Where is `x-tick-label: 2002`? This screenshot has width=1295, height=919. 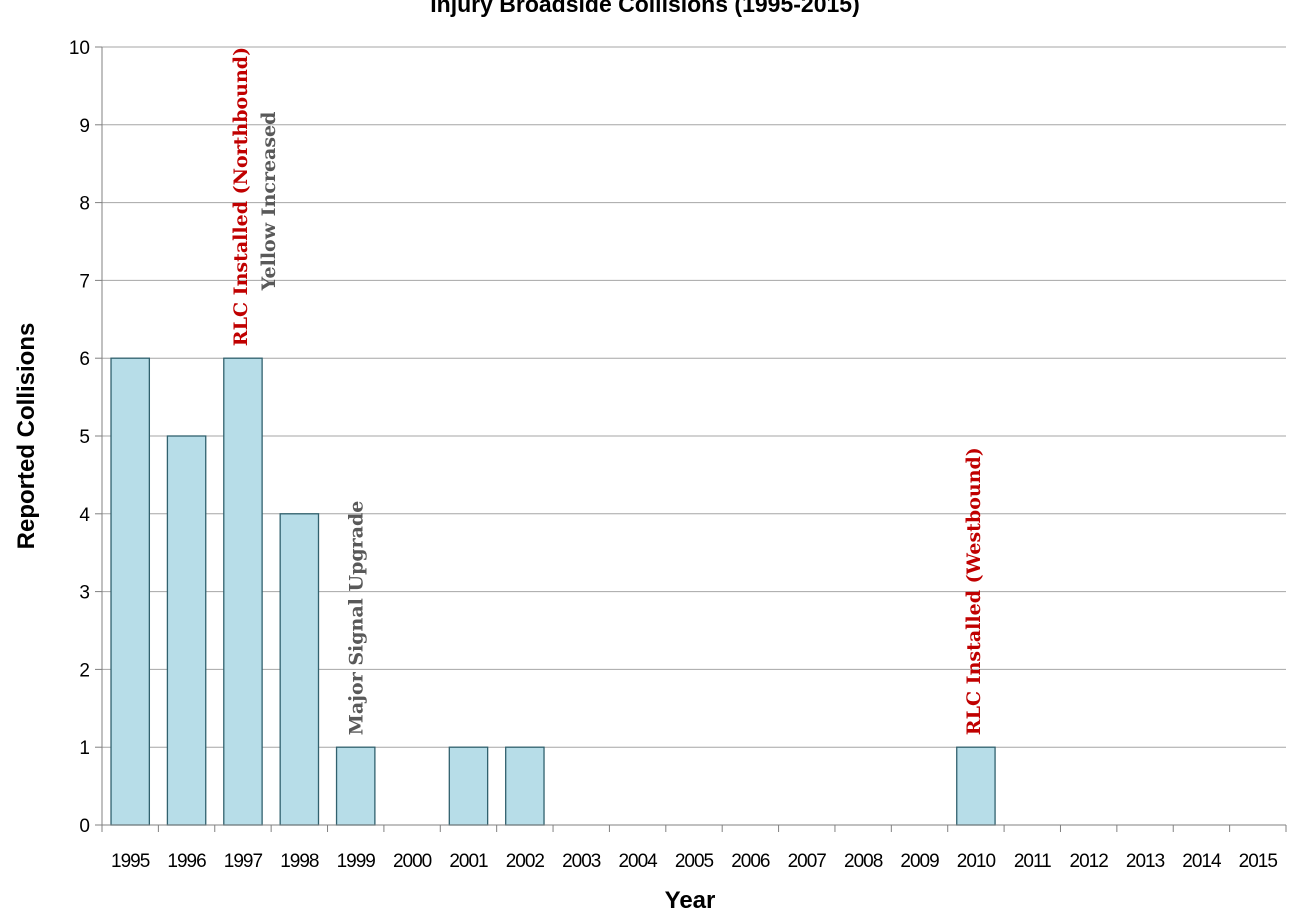 x-tick-label: 2002 is located at coordinates (525, 861).